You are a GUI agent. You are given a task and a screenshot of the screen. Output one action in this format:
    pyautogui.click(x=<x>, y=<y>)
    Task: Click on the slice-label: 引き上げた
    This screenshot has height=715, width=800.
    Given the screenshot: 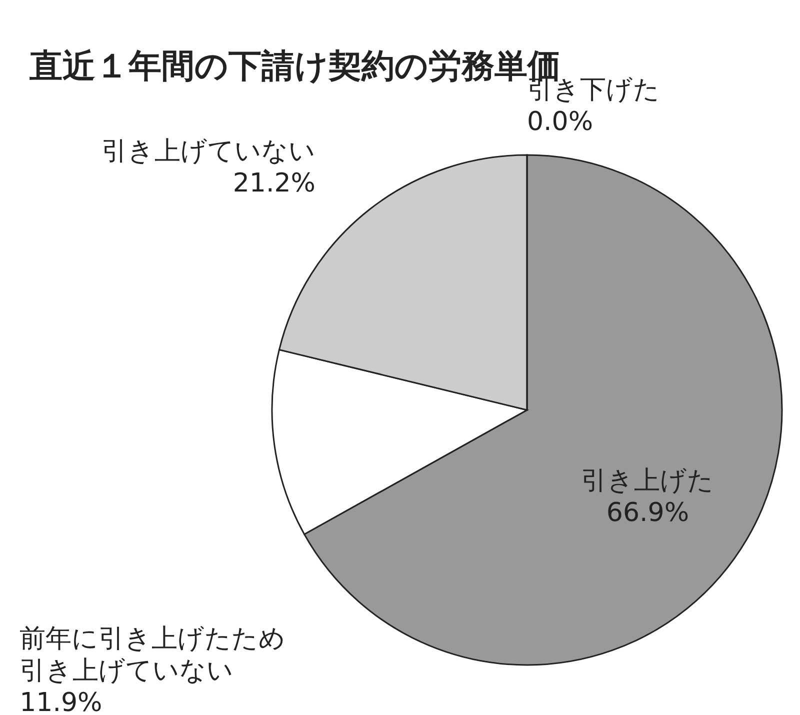 What is the action you would take?
    pyautogui.click(x=647, y=481)
    